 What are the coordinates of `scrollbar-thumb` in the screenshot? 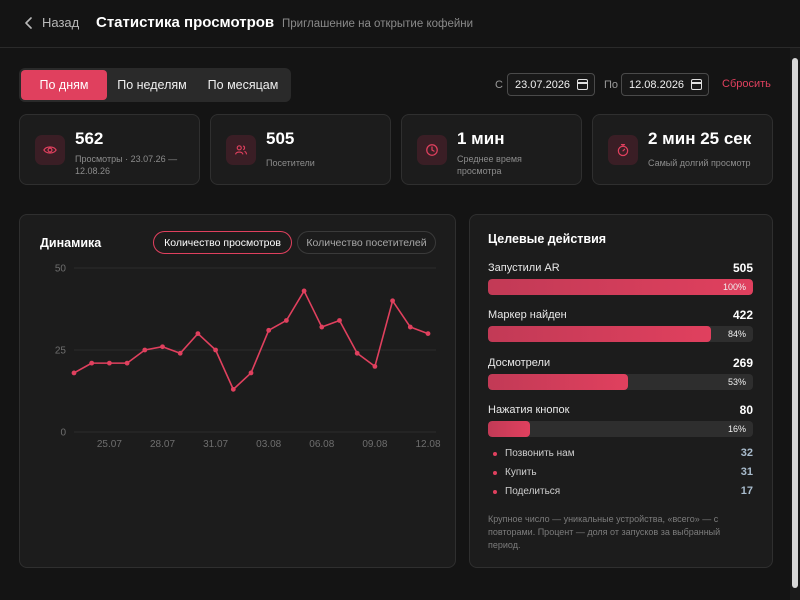 It's located at (795, 323).